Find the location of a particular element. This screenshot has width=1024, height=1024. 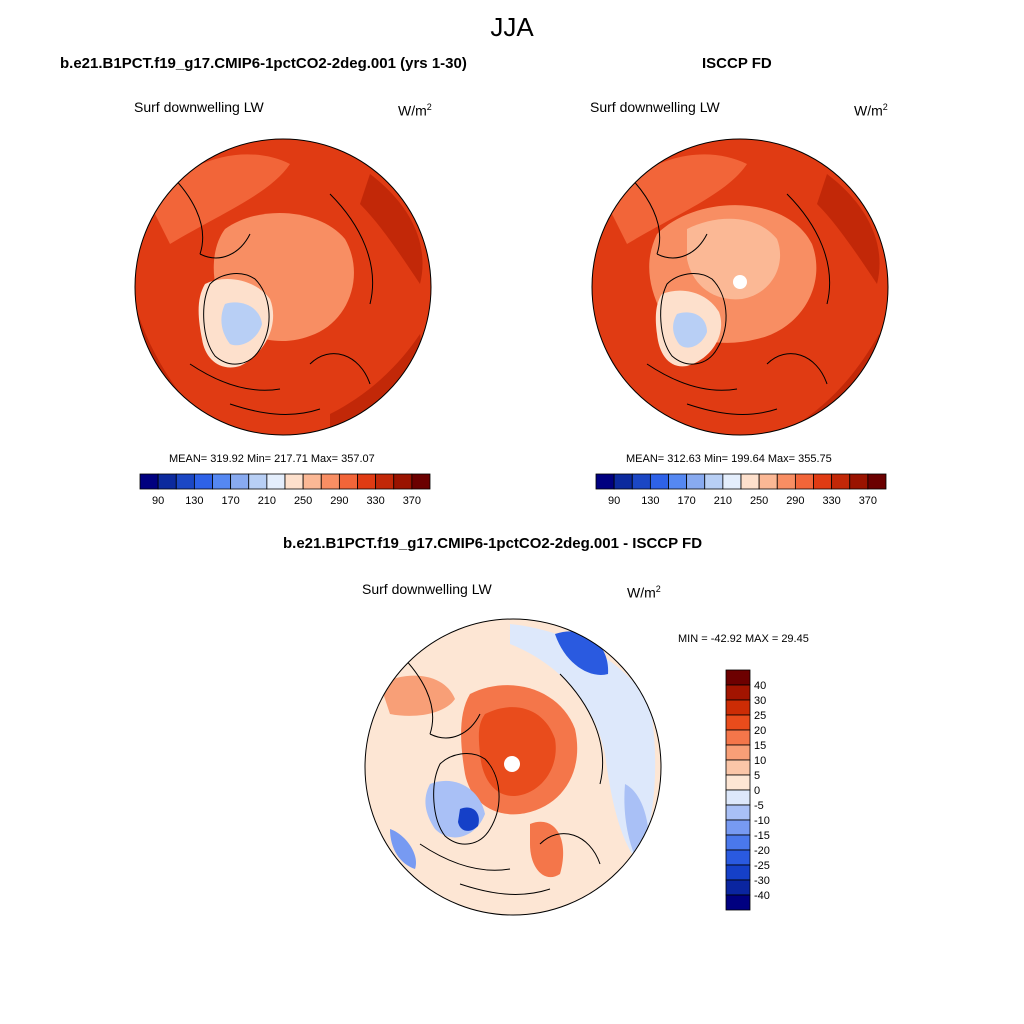

model-colorbar-tick-label: 330 is located at coordinates (375, 501).